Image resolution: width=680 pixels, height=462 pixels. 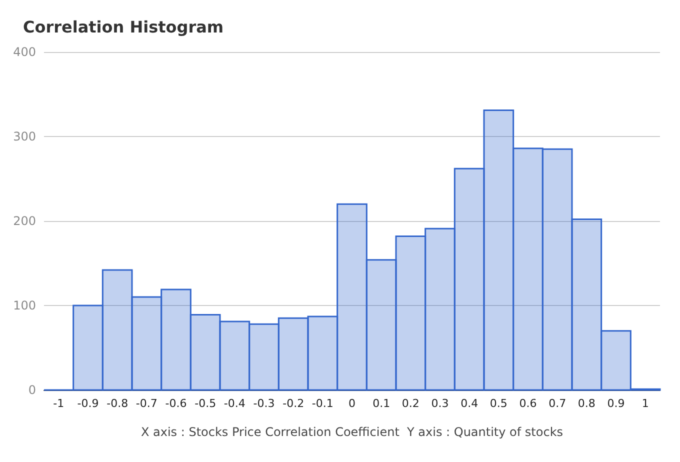 What do you see at coordinates (323, 403) in the screenshot?
I see `x-tick-label: -0.1` at bounding box center [323, 403].